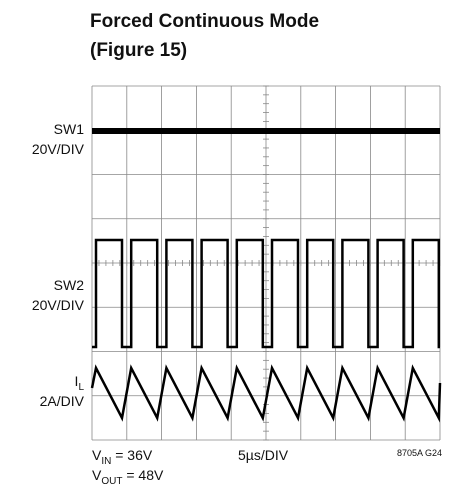  What do you see at coordinates (263, 455) in the screenshot?
I see `timebase: 5µs/DIV` at bounding box center [263, 455].